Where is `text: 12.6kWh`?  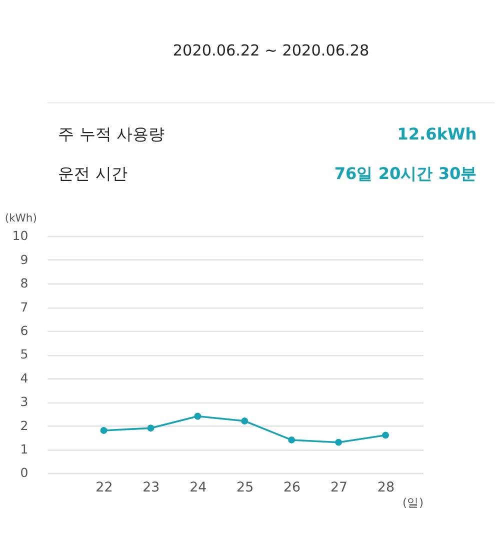
text: 12.6kWh is located at coordinates (437, 134).